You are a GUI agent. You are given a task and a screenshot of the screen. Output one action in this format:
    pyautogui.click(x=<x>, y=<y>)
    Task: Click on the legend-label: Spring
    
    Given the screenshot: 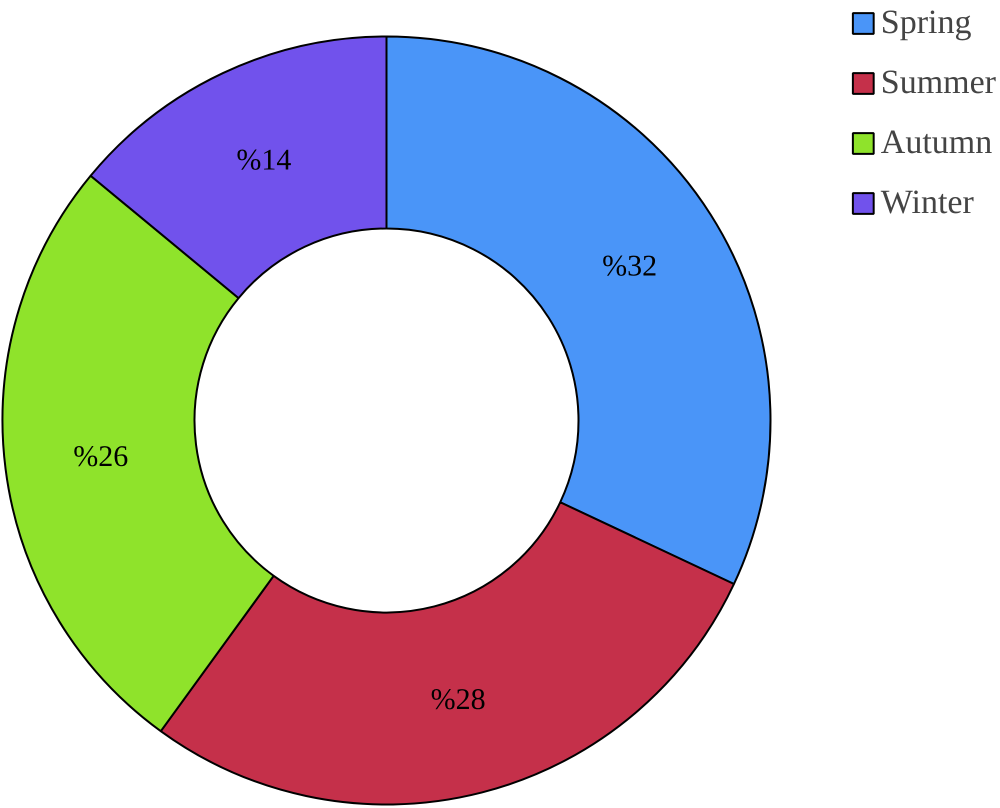 What is the action you would take?
    pyautogui.click(x=926, y=23)
    